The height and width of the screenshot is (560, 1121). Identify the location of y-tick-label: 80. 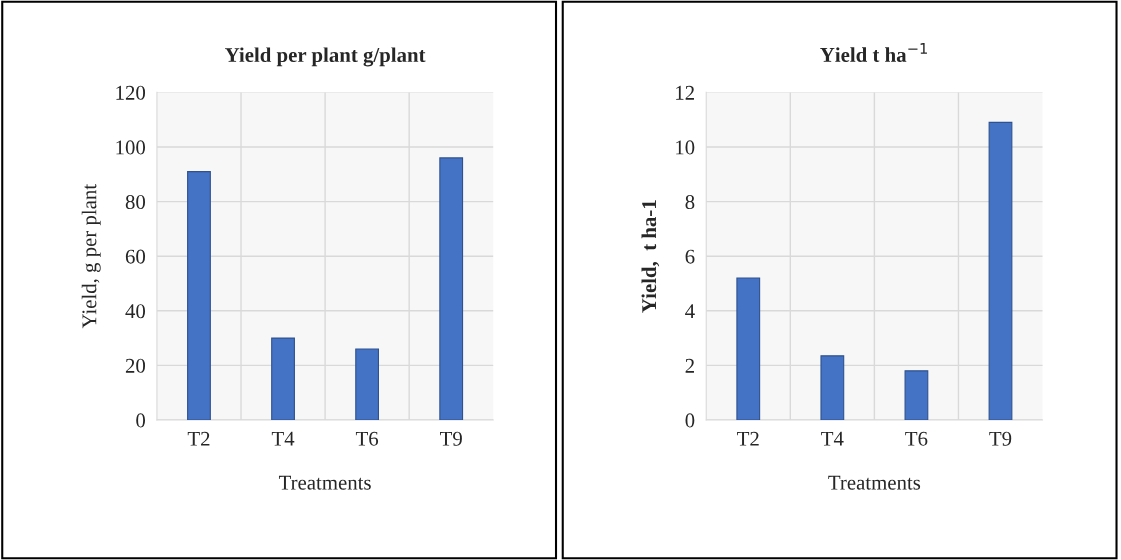
(135, 202).